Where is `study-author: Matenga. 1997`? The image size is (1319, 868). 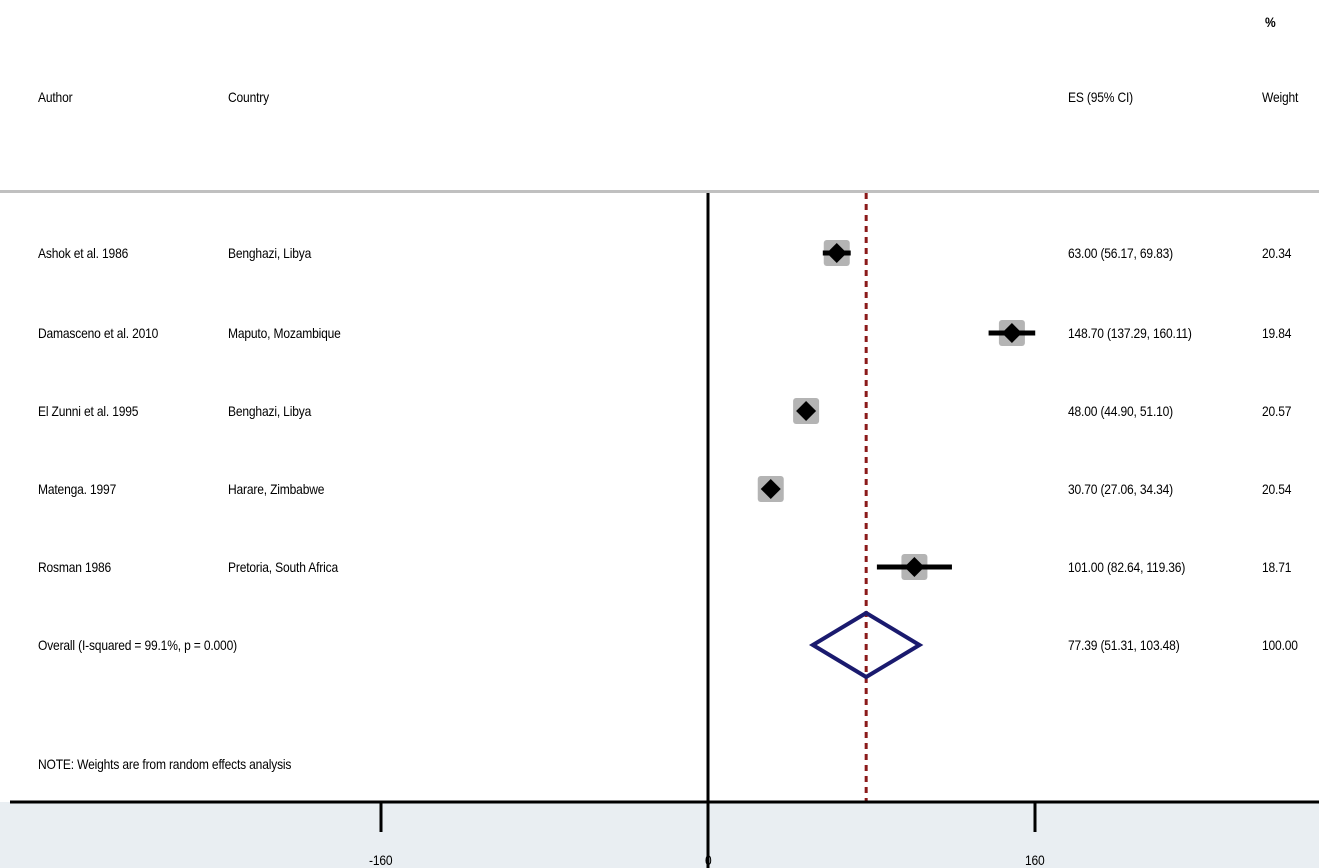 study-author: Matenga. 1997 is located at coordinates (77, 489).